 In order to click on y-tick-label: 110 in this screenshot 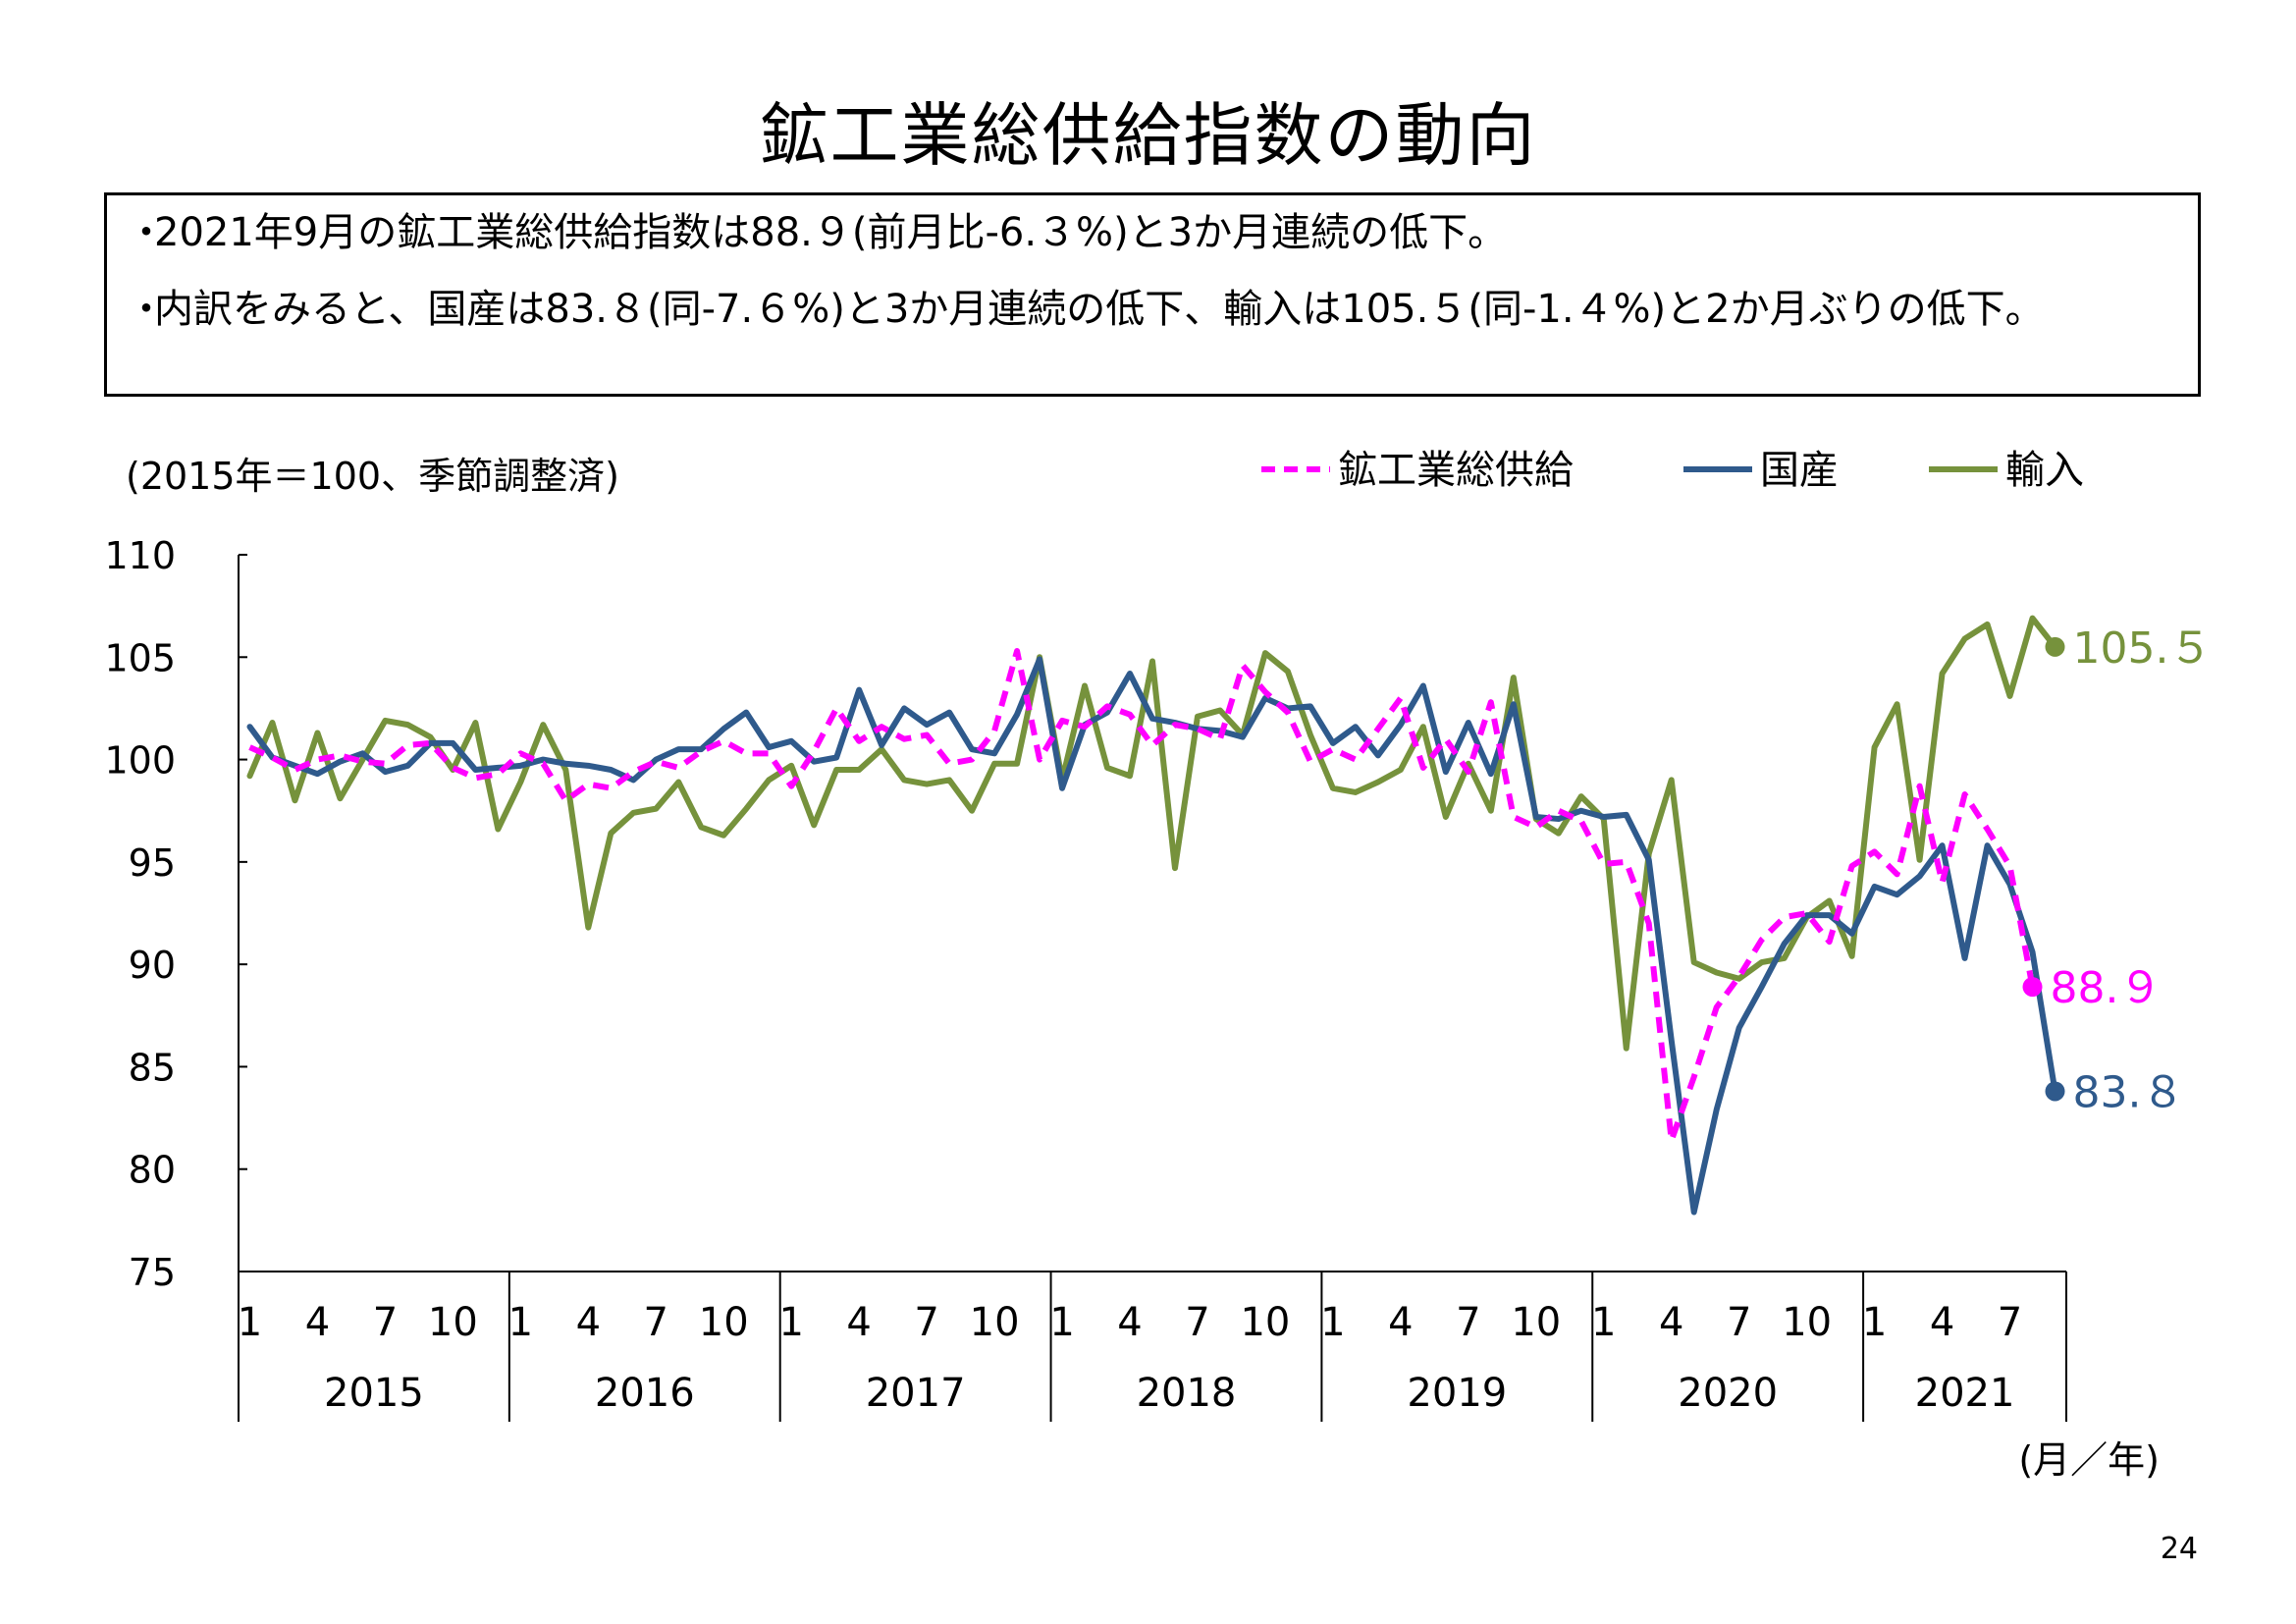, I will do `click(140, 555)`.